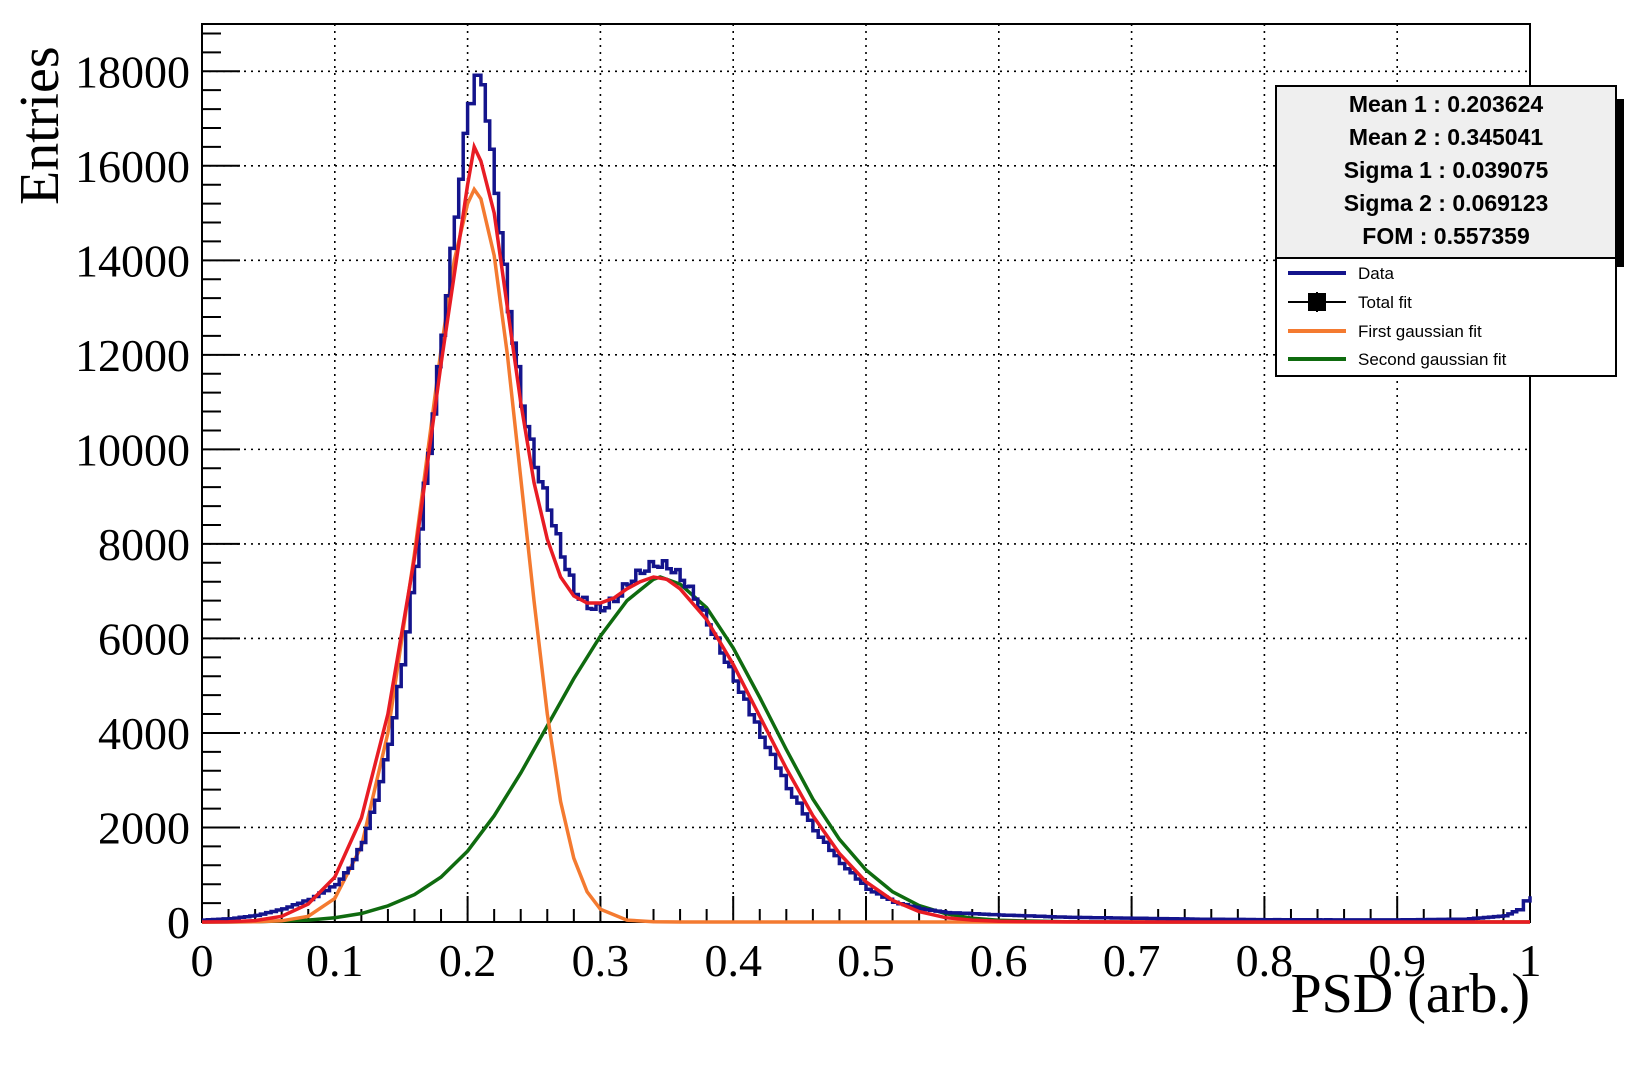 The image size is (1632, 1072). What do you see at coordinates (468, 960) in the screenshot?
I see `x-tick-label: 0.2` at bounding box center [468, 960].